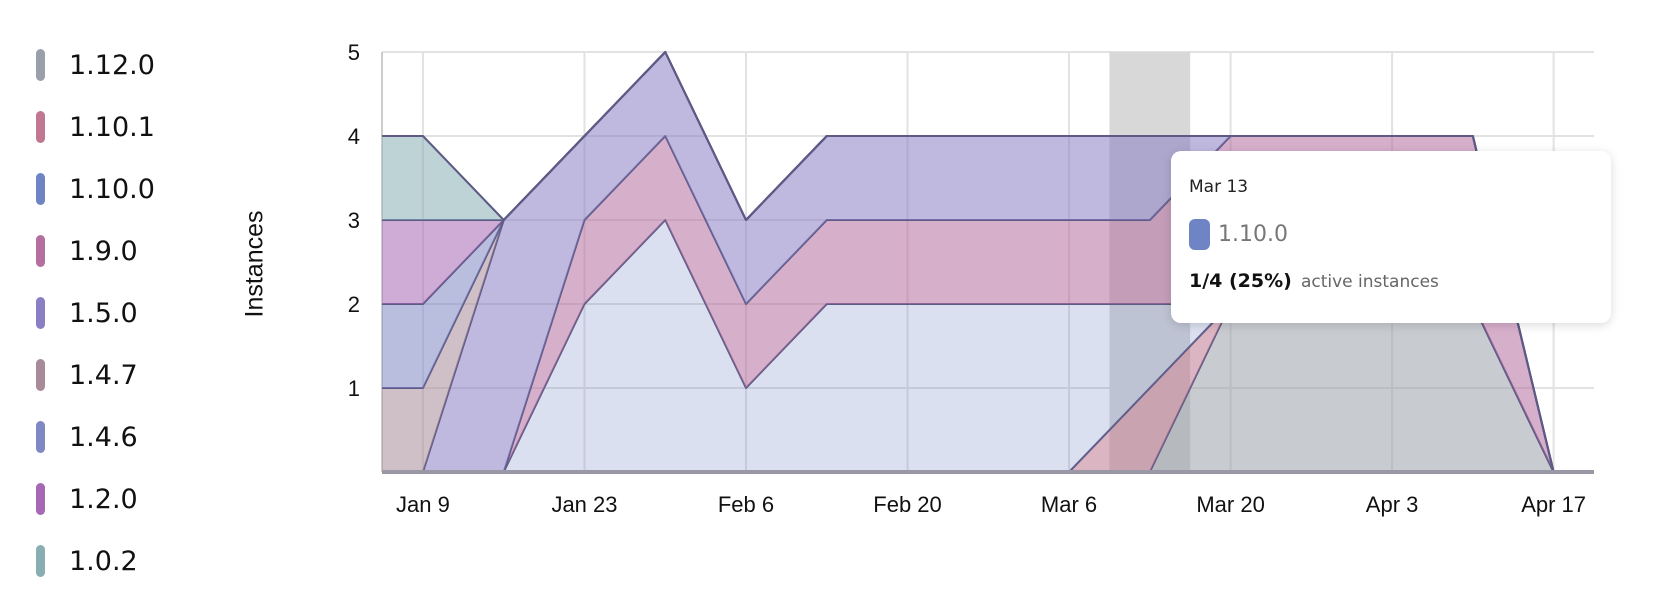  I want to click on legend-item: 1.0.2, so click(95, 561).